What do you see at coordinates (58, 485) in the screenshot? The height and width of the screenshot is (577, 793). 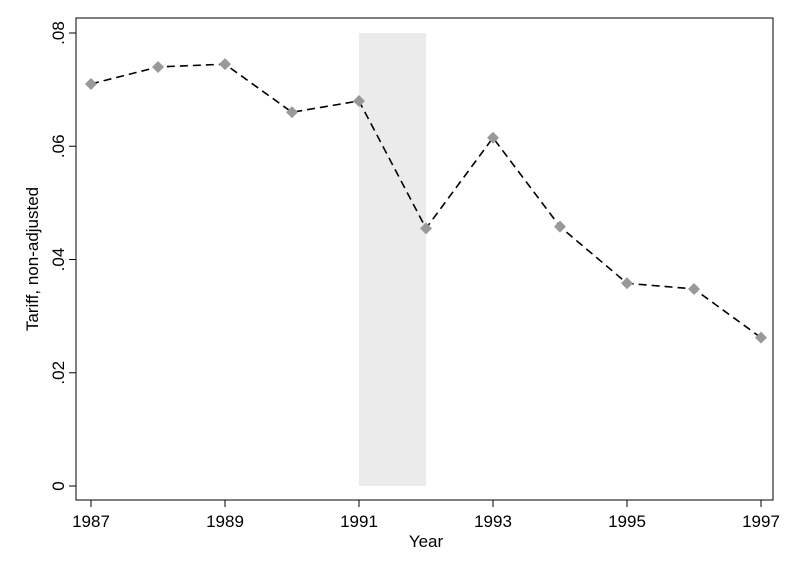 I see `y-tick-label: 0` at bounding box center [58, 485].